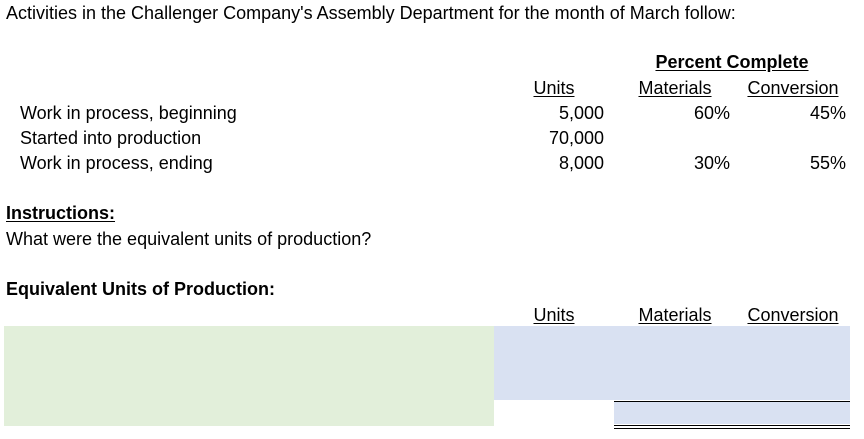 Image resolution: width=864 pixels, height=439 pixels. What do you see at coordinates (61, 213) in the screenshot?
I see `instructions-heading: Instructions:` at bounding box center [61, 213].